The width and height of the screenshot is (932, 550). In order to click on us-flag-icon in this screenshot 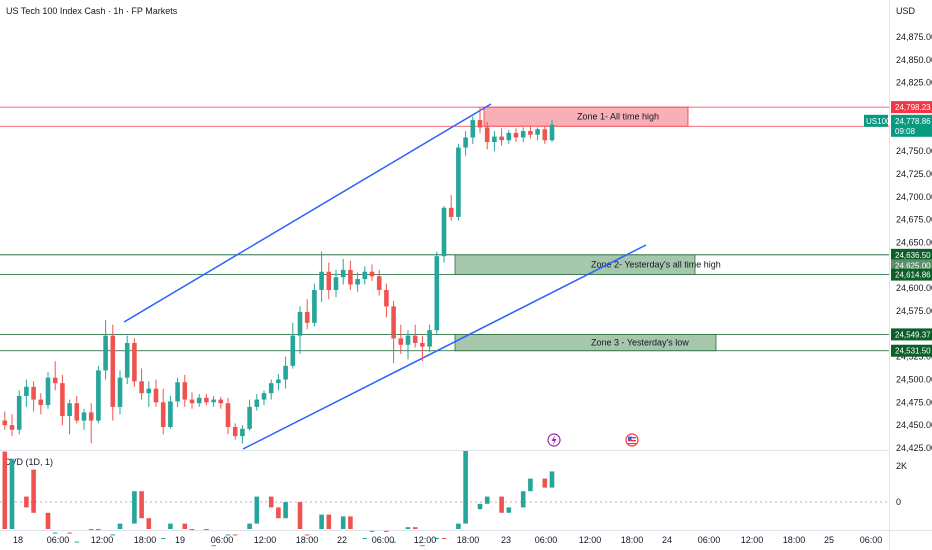, I will do `click(632, 440)`.